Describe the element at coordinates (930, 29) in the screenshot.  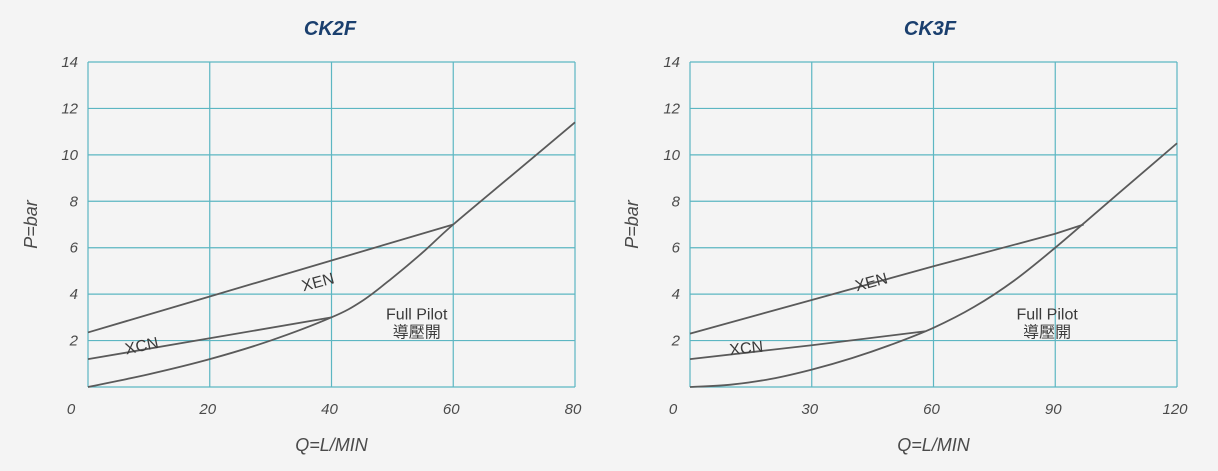
I see `chart-title: CK3F` at that location.